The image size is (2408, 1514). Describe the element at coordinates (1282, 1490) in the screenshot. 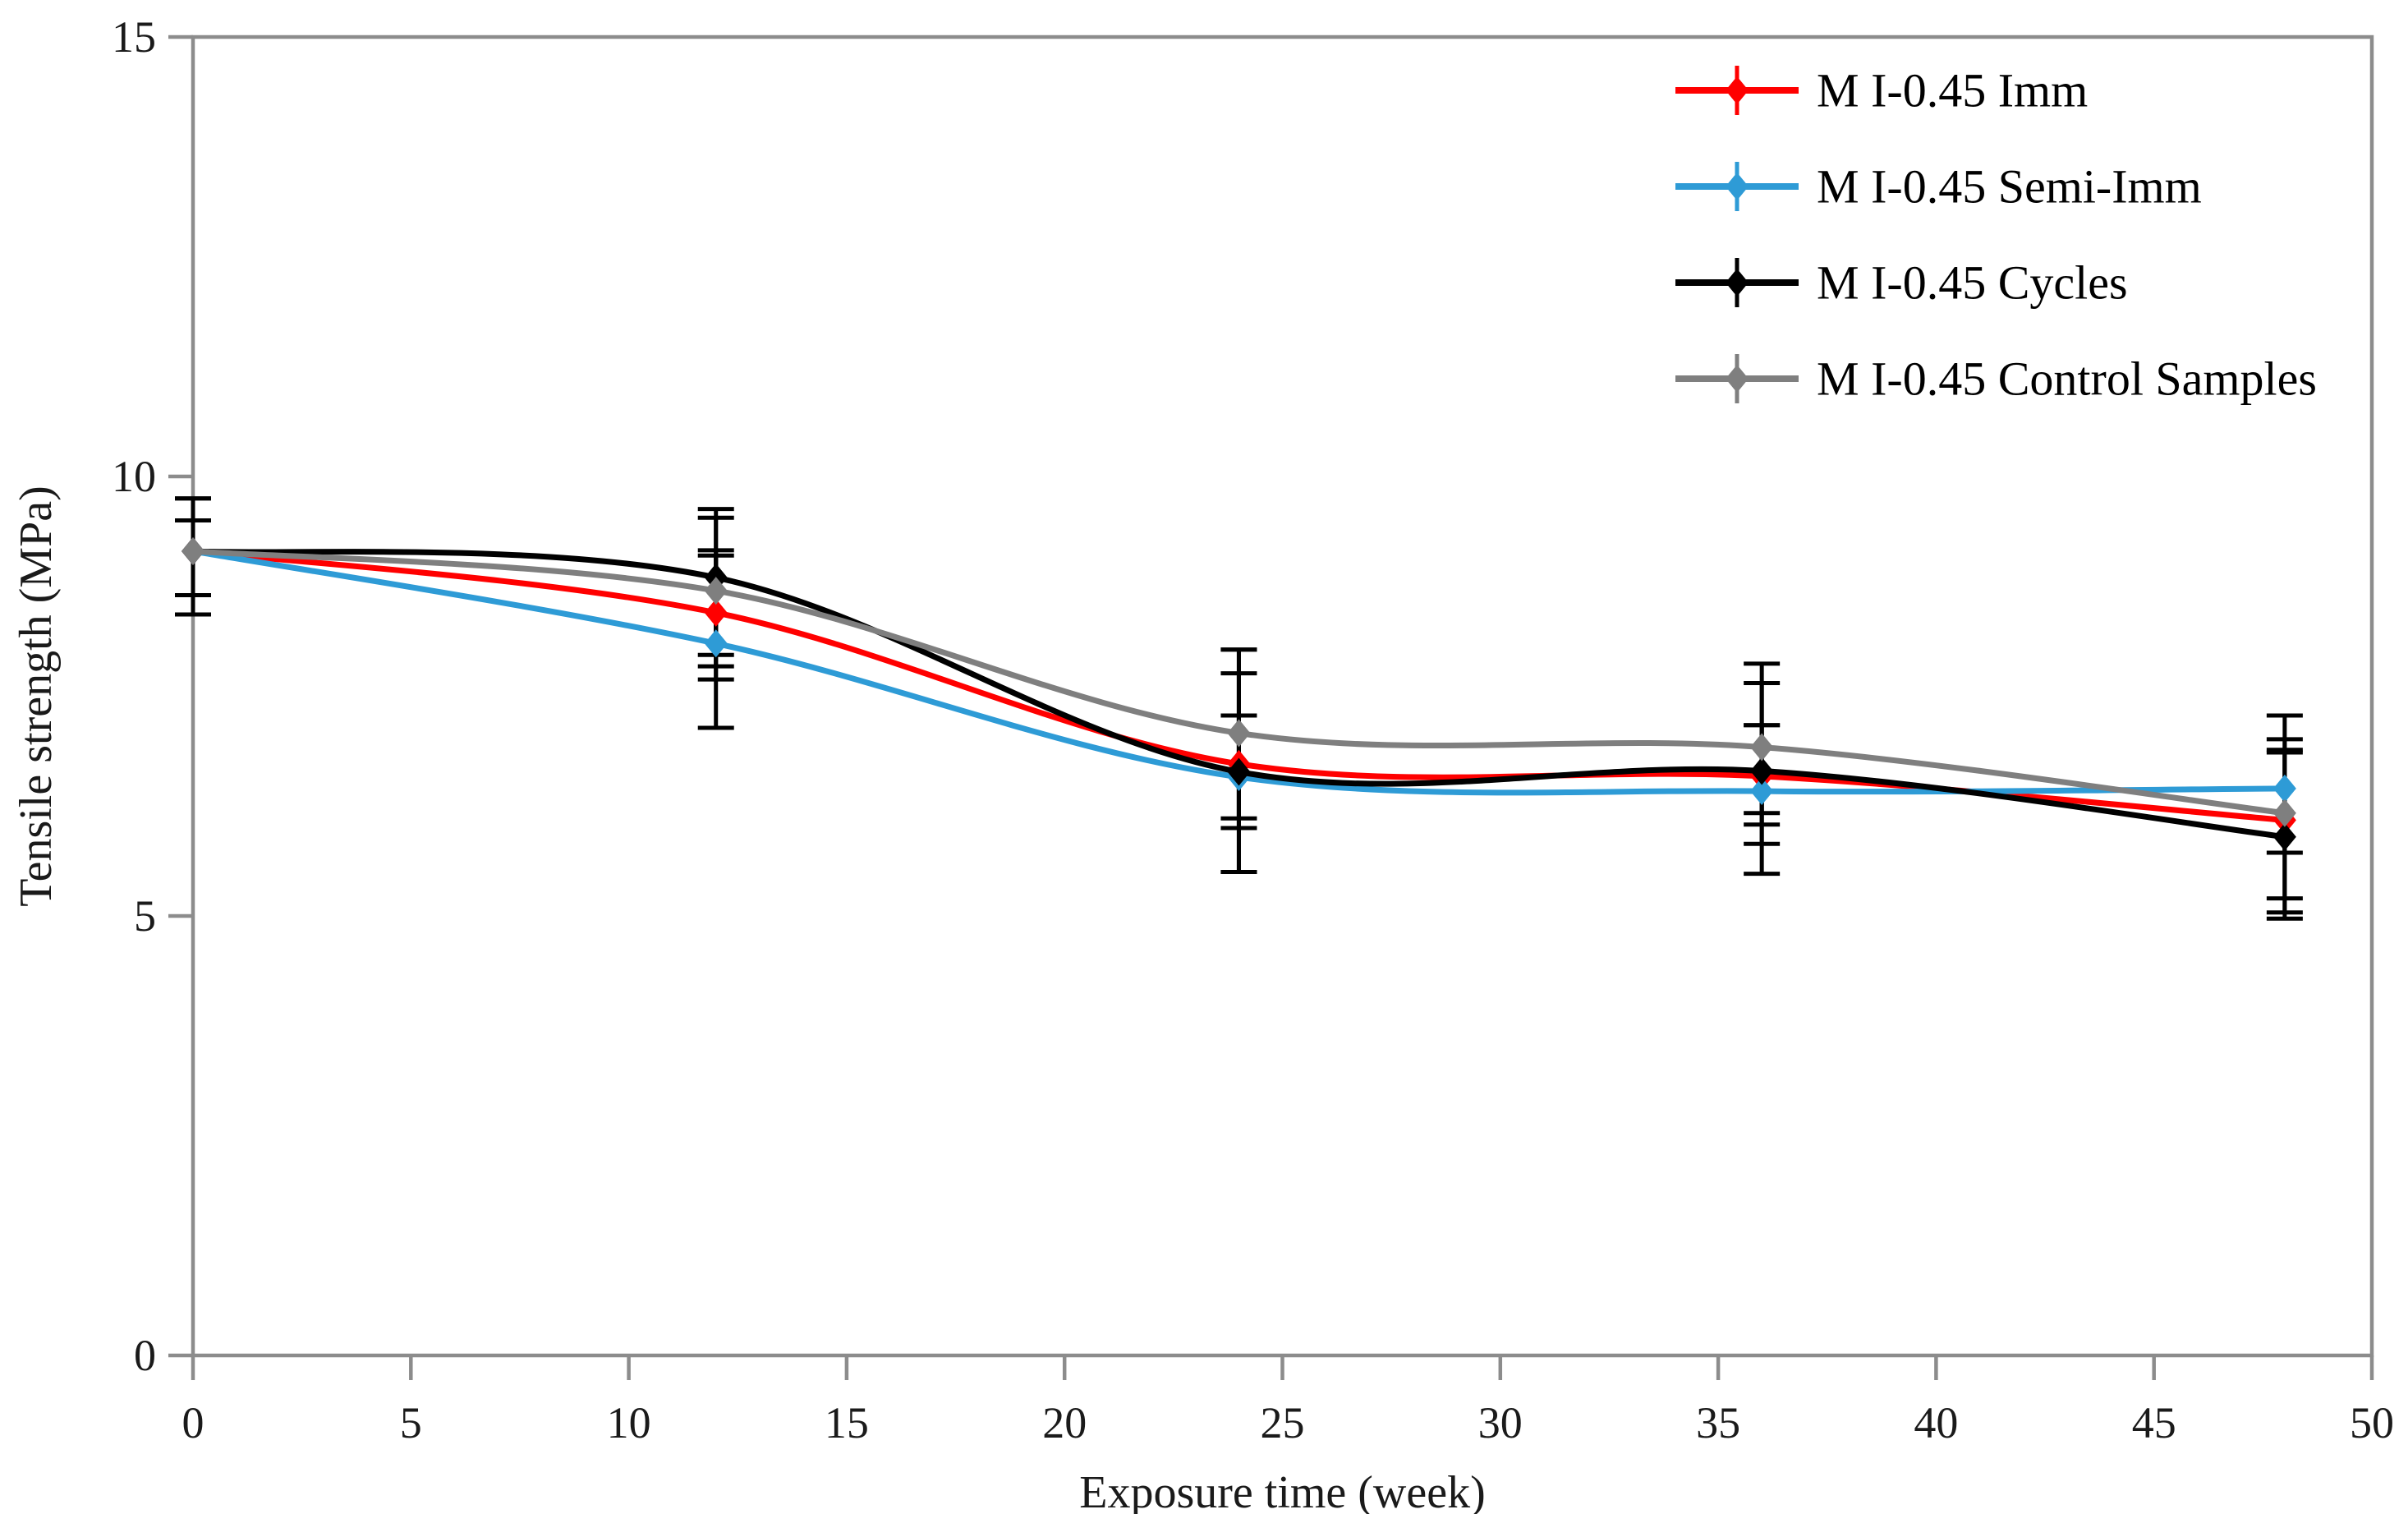

I see `x-axis-title: Exposure time (week)` at that location.